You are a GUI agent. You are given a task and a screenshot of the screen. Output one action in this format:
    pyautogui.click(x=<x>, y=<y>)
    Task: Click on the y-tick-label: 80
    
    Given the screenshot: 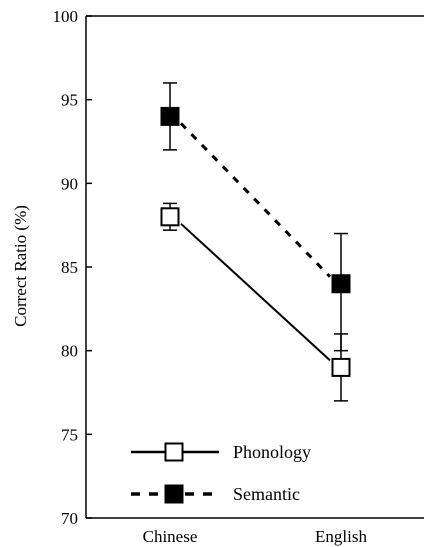 What is the action you would take?
    pyautogui.click(x=69, y=351)
    